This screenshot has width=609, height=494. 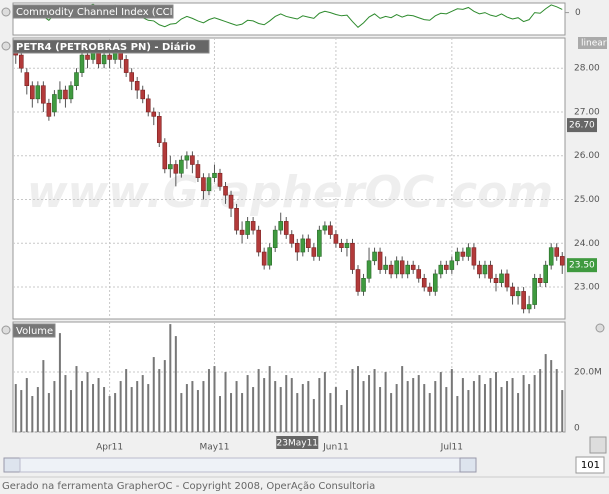 I want to click on zoom-box, so click(x=590, y=465).